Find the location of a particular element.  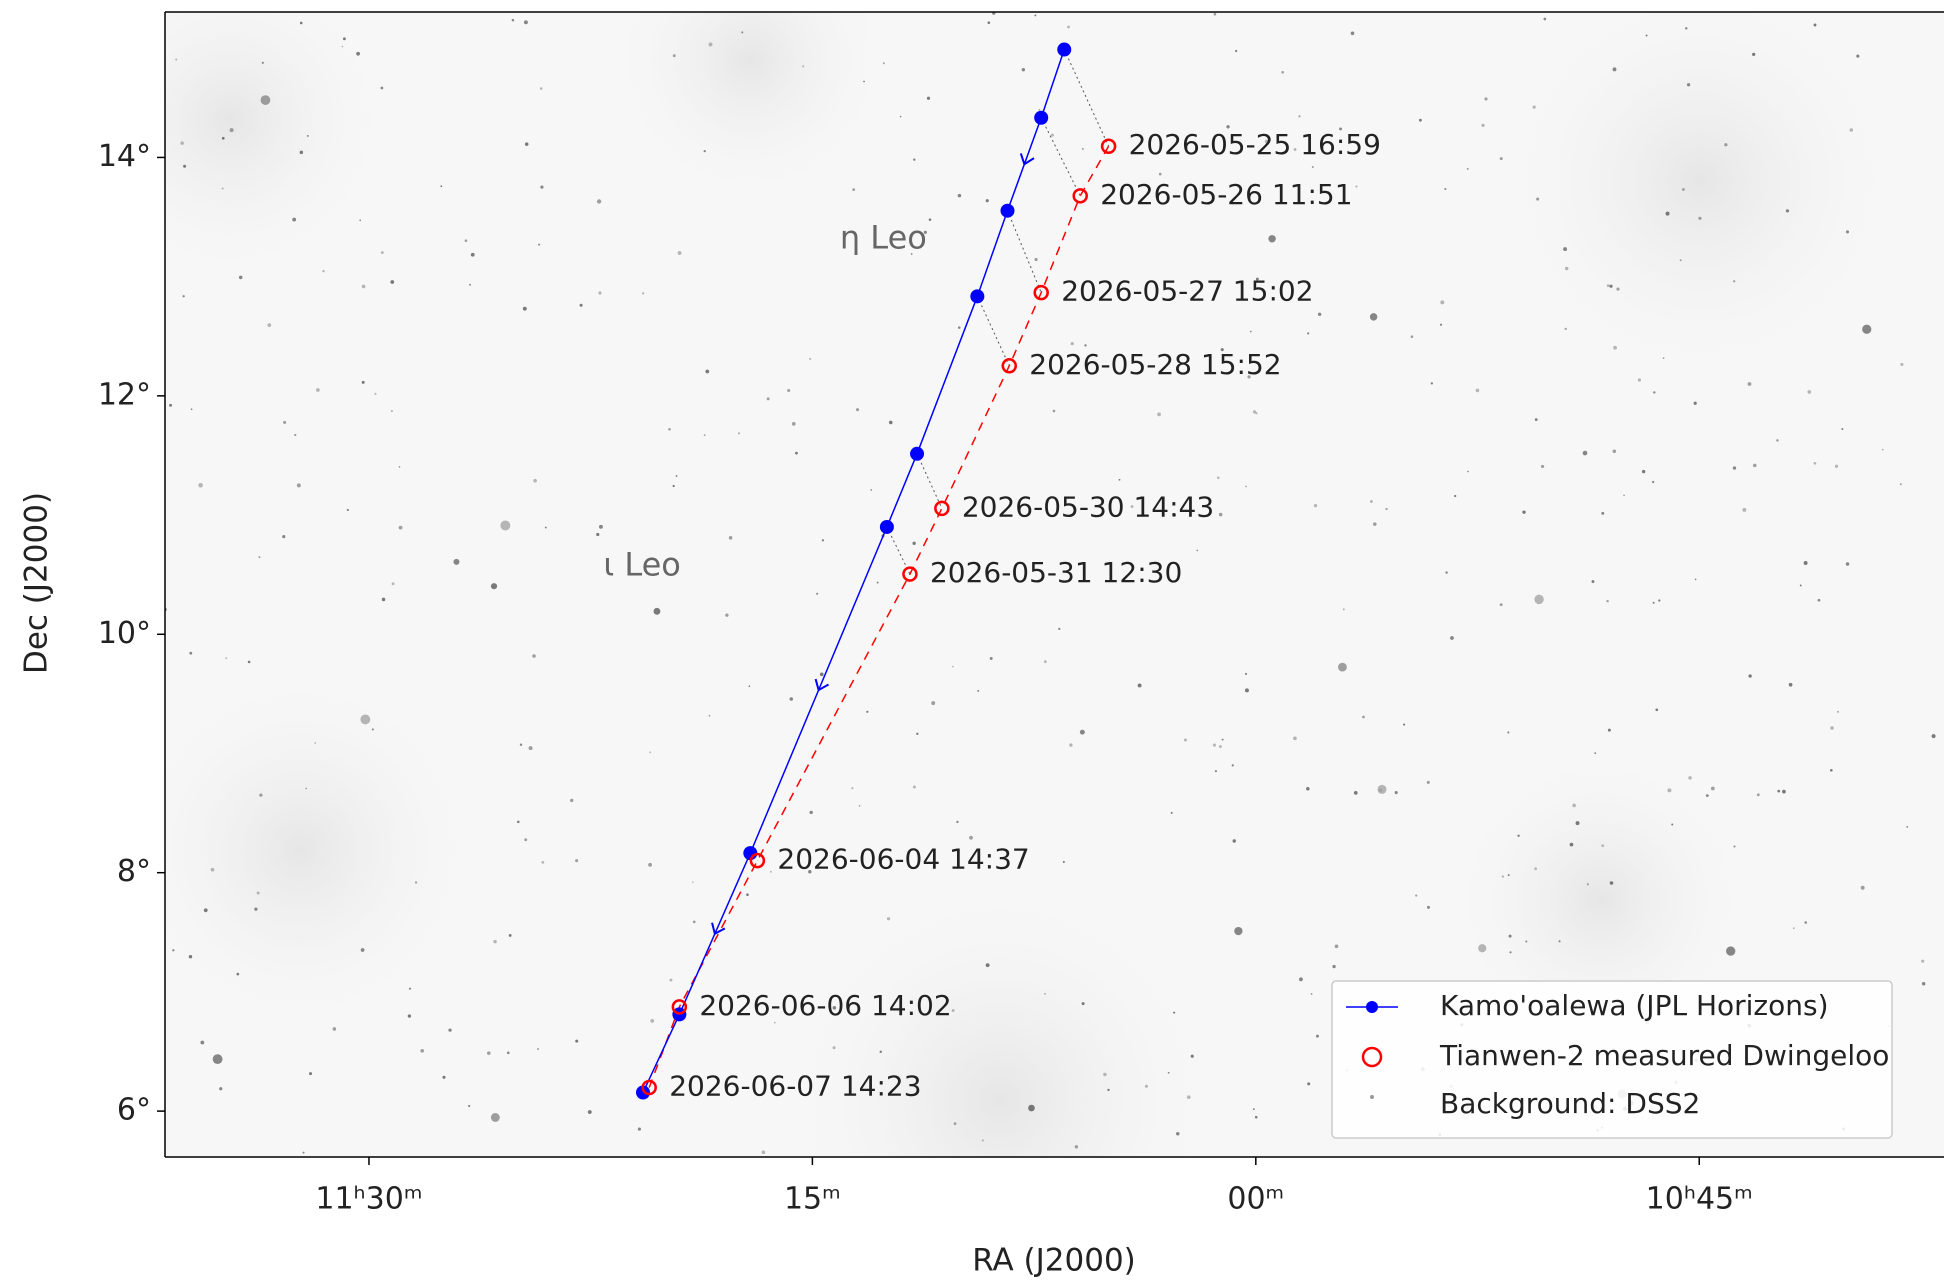

point-label: 2026-05-30 14:43 is located at coordinates (1088, 506).